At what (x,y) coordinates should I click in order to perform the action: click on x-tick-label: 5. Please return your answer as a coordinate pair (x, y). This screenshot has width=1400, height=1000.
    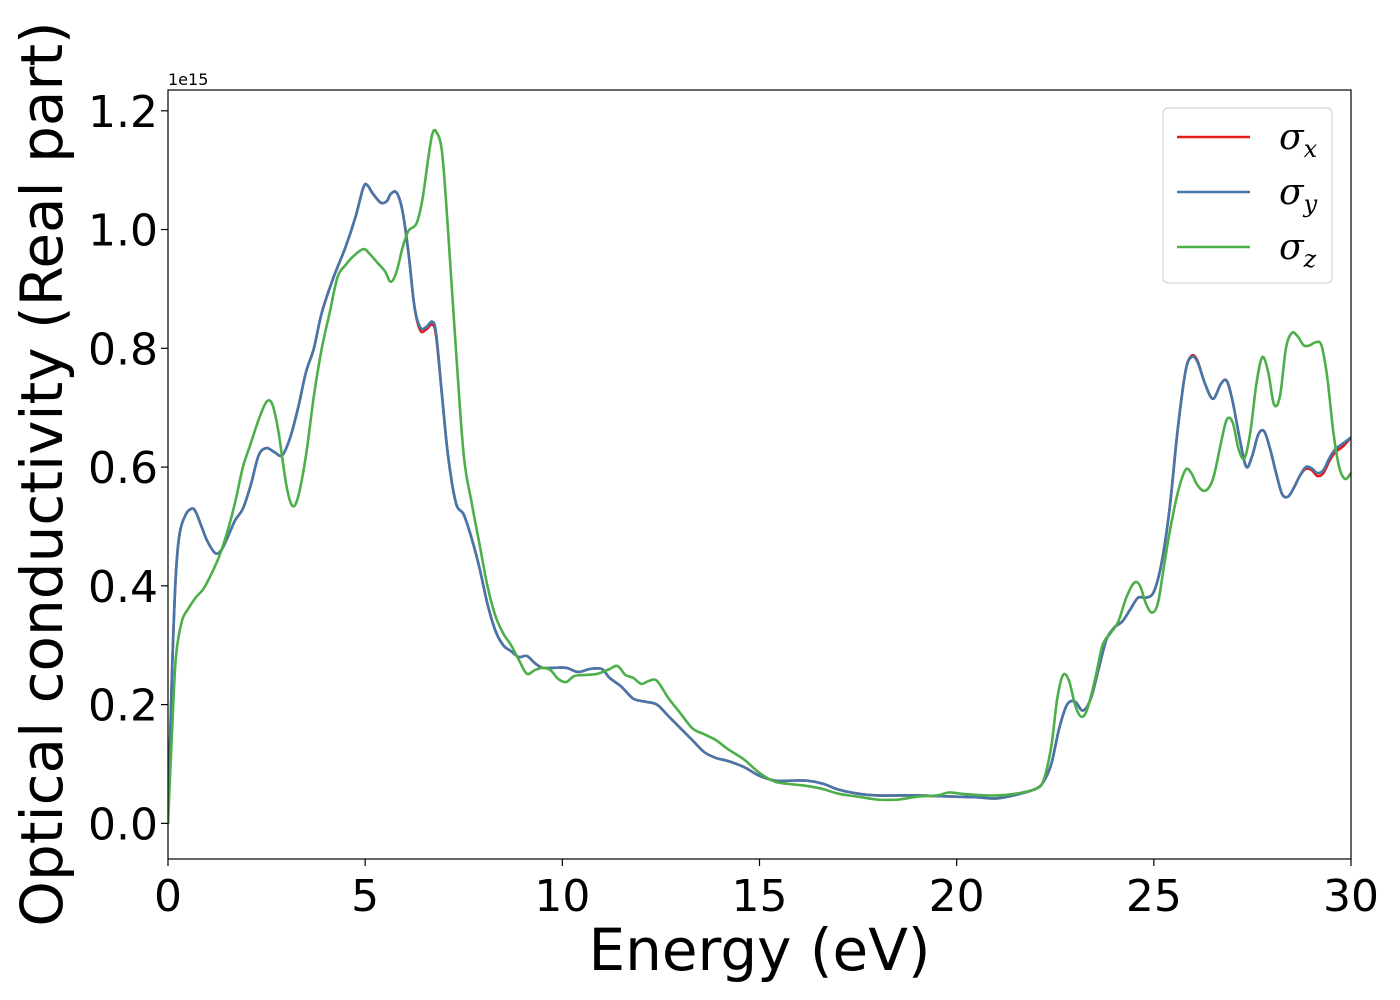
    Looking at the image, I should click on (365, 896).